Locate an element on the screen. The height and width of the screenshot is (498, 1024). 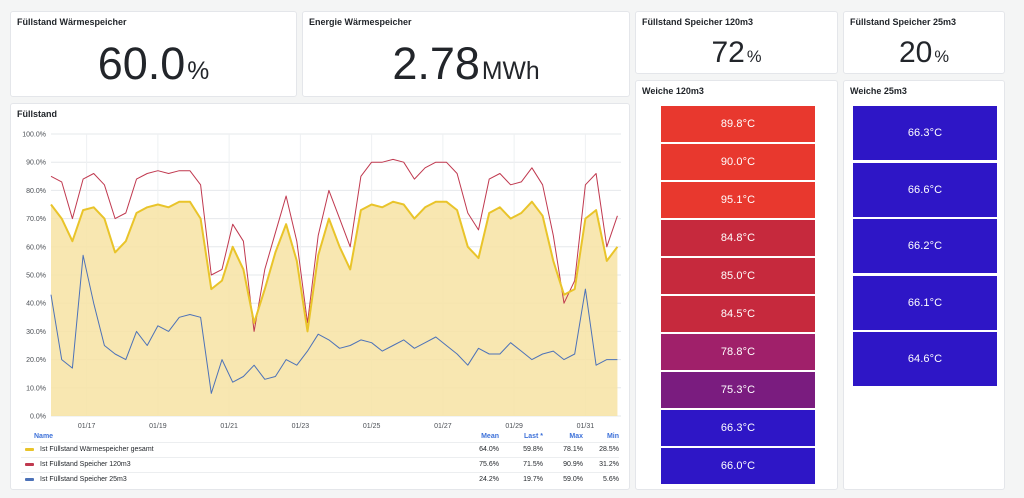
weiche-25-cells: 66.3°C 66.6°C 66.2°C 66.1°C 64.6°C is located at coordinates (925, 246).